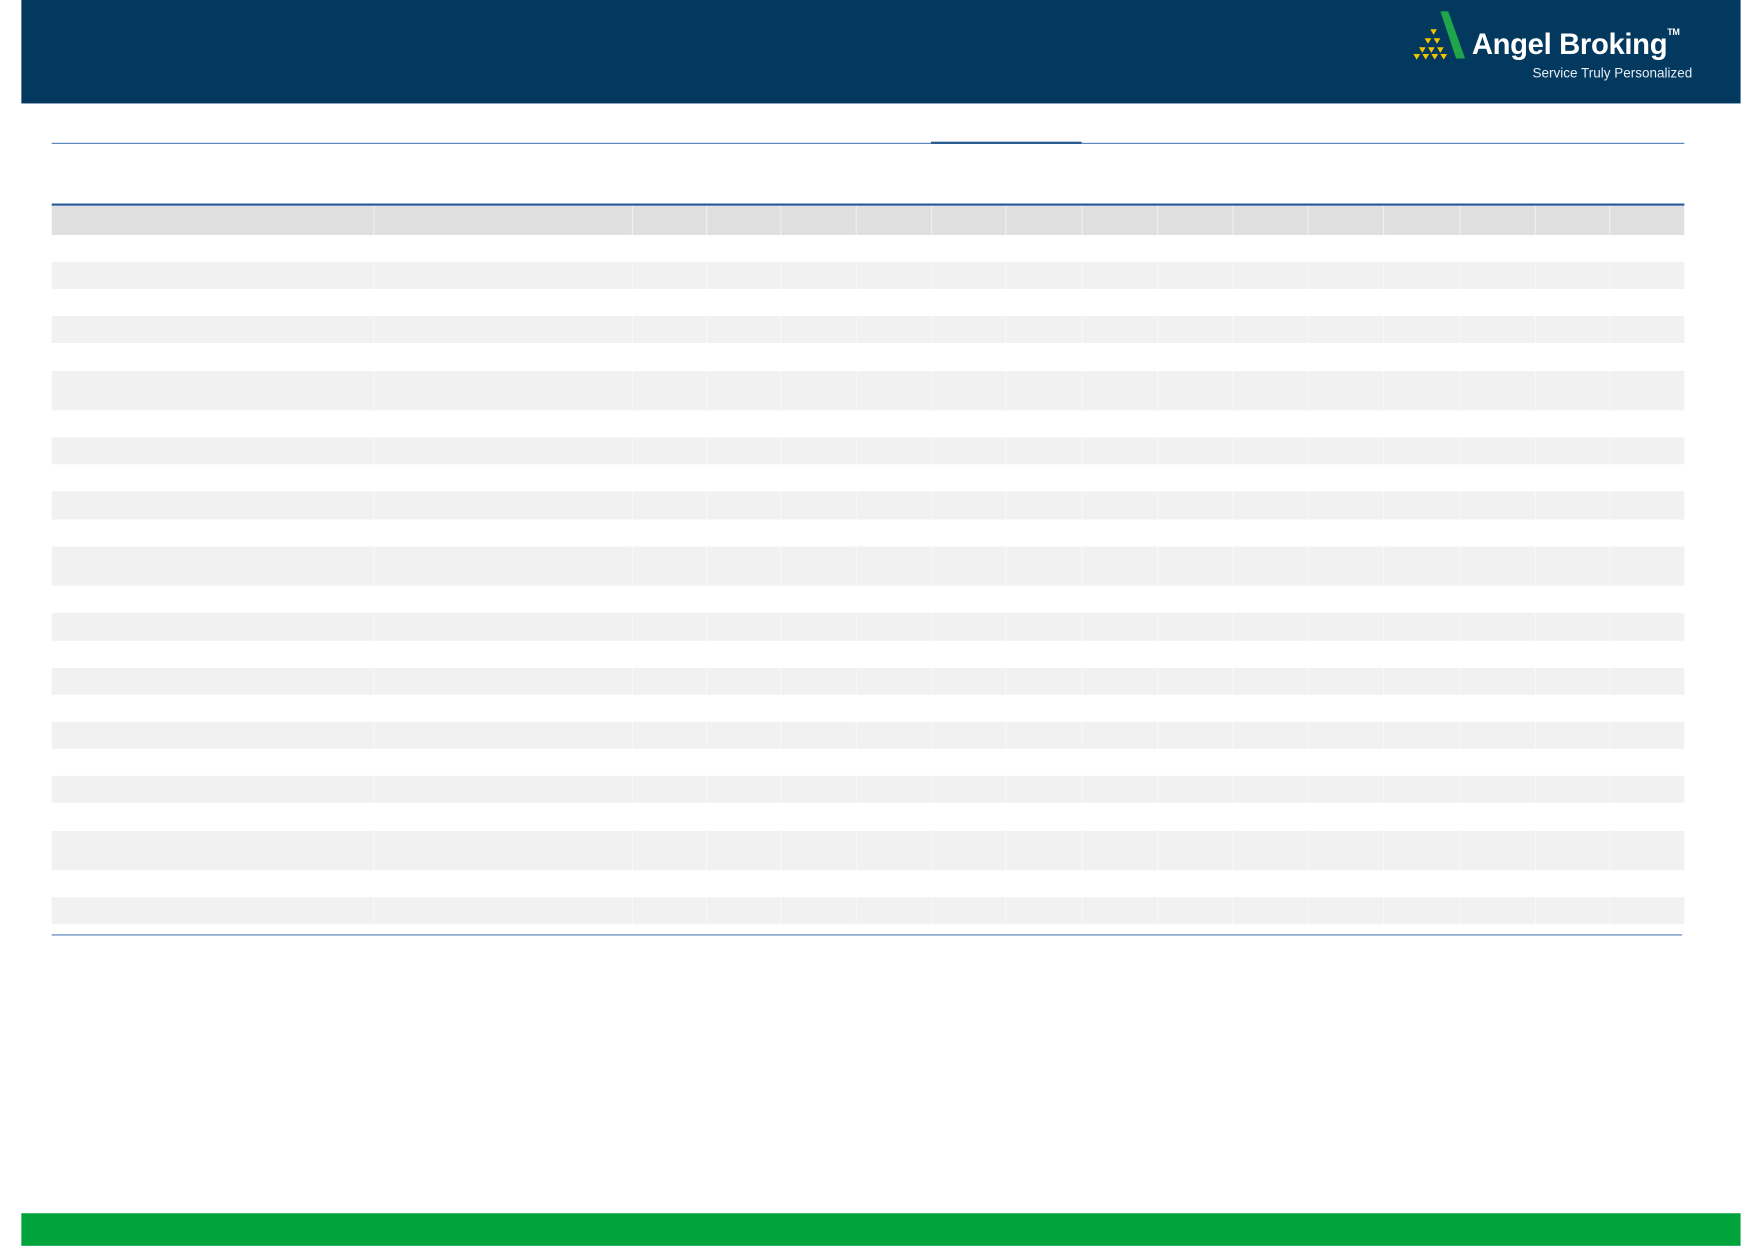 The height and width of the screenshot is (1246, 1754). What do you see at coordinates (881, 1229) in the screenshot?
I see `page-footer-bar` at bounding box center [881, 1229].